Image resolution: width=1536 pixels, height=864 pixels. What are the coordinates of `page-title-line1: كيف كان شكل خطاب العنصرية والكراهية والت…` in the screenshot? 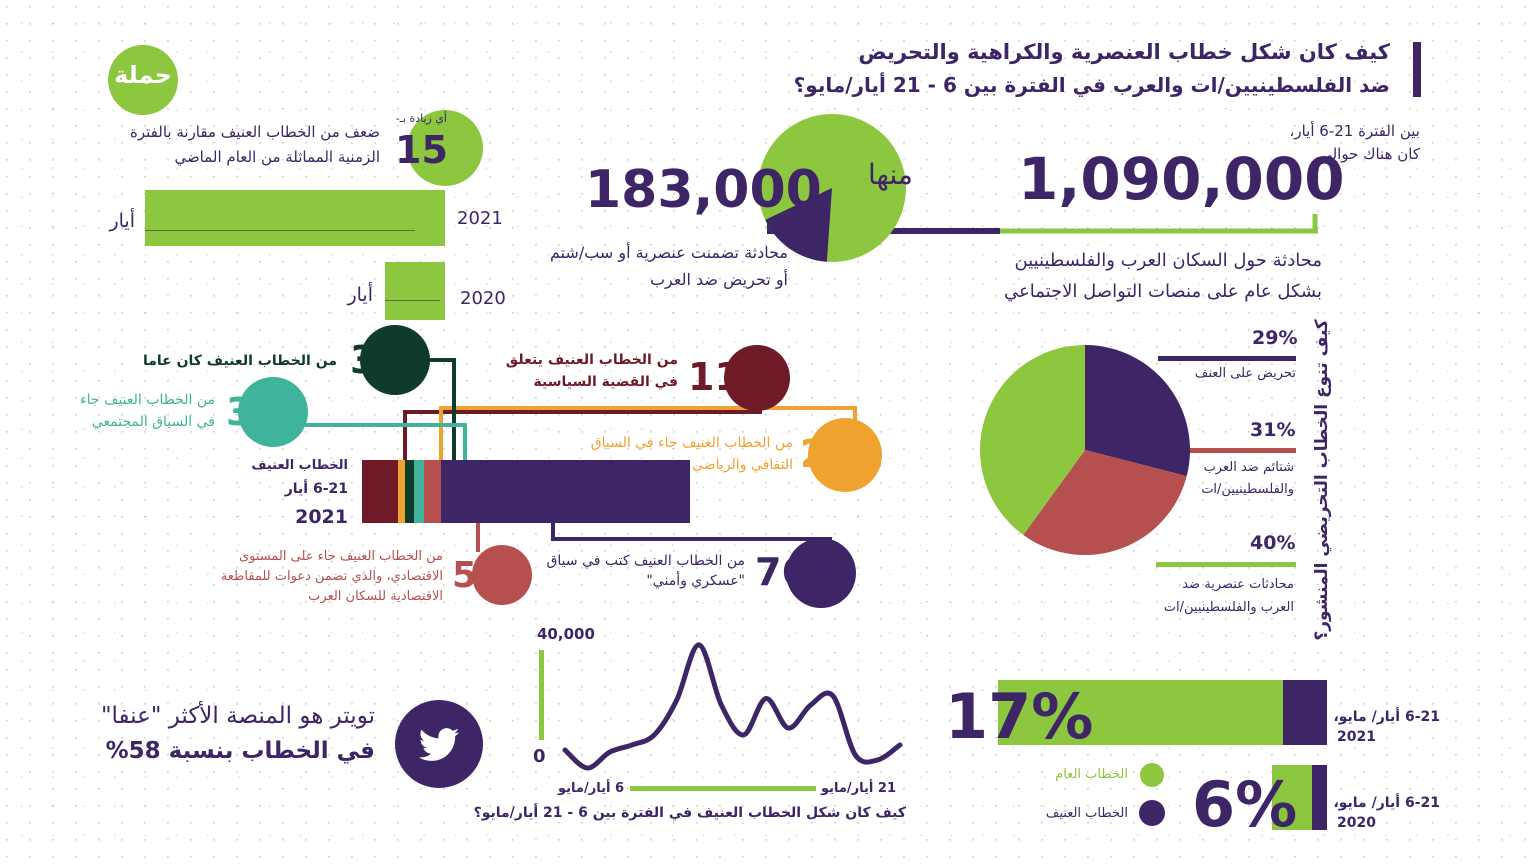 It's located at (1124, 52).